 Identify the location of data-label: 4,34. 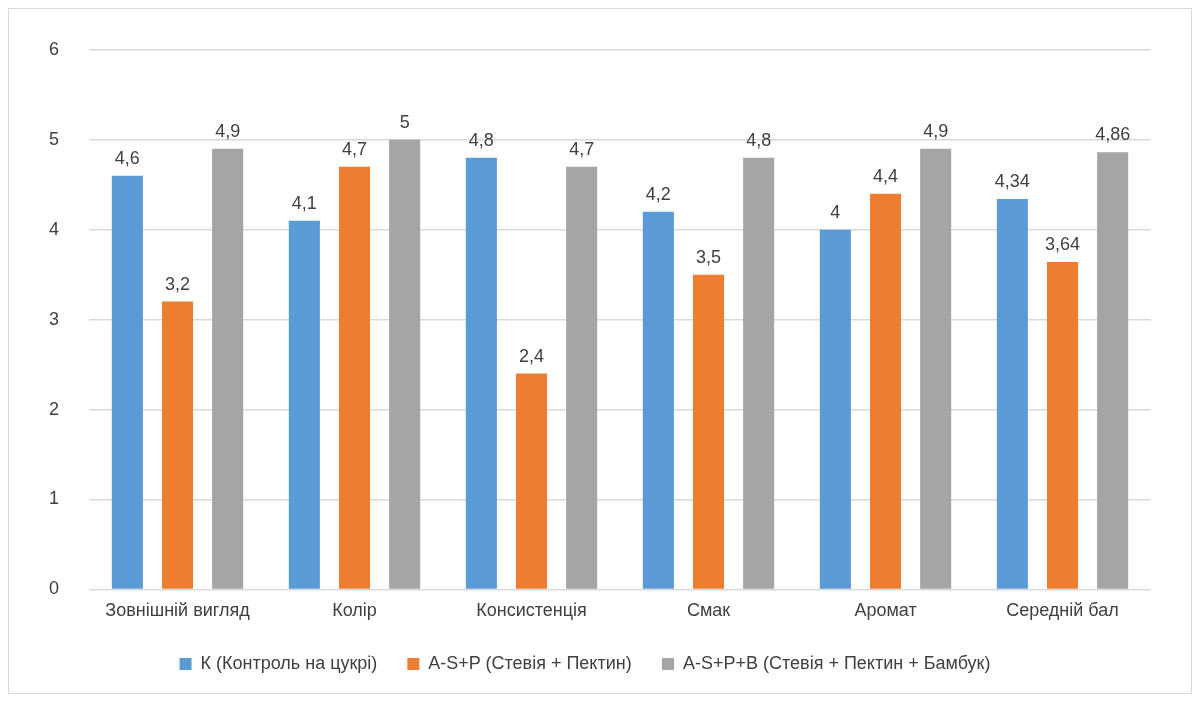
(1012, 181).